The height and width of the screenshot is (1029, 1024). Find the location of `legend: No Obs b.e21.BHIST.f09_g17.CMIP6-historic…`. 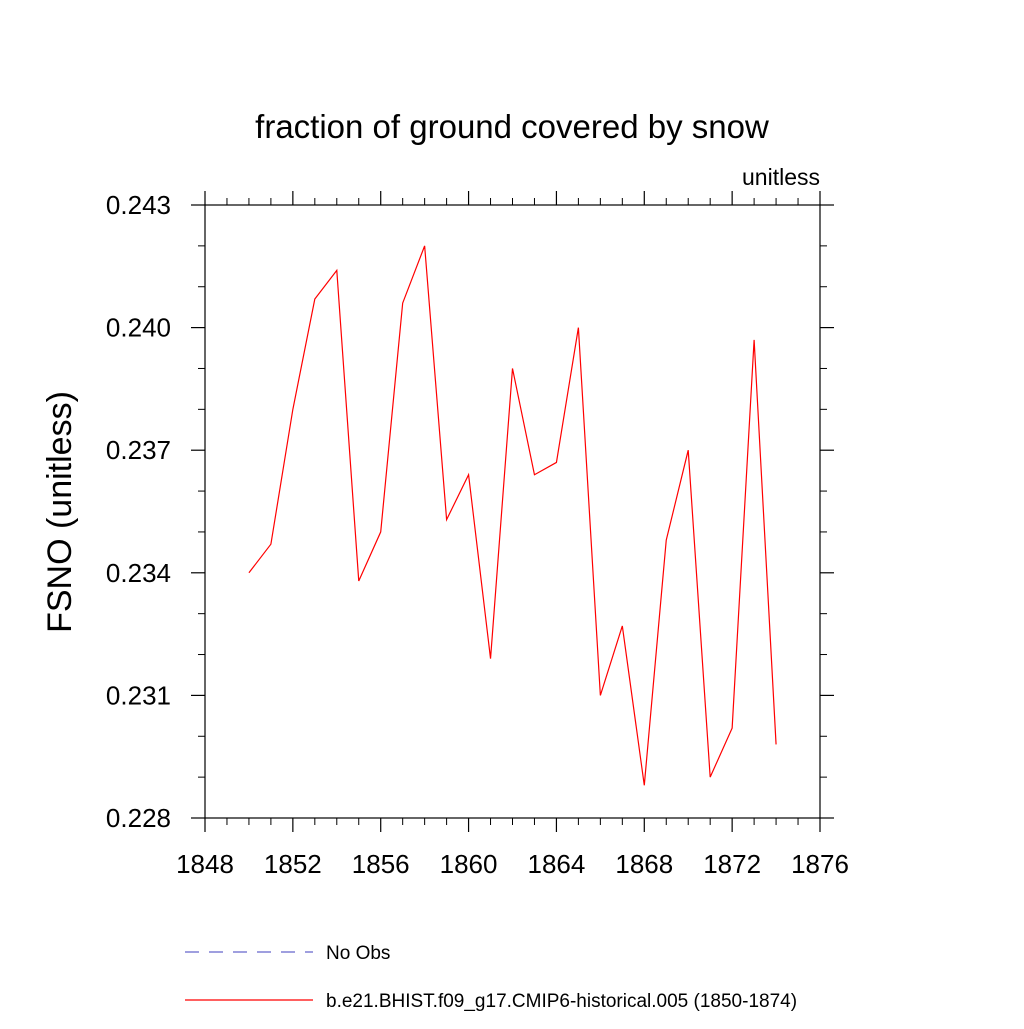

legend: No Obs b.e21.BHIST.f09_g17.CMIP6-historic… is located at coordinates (491, 977).